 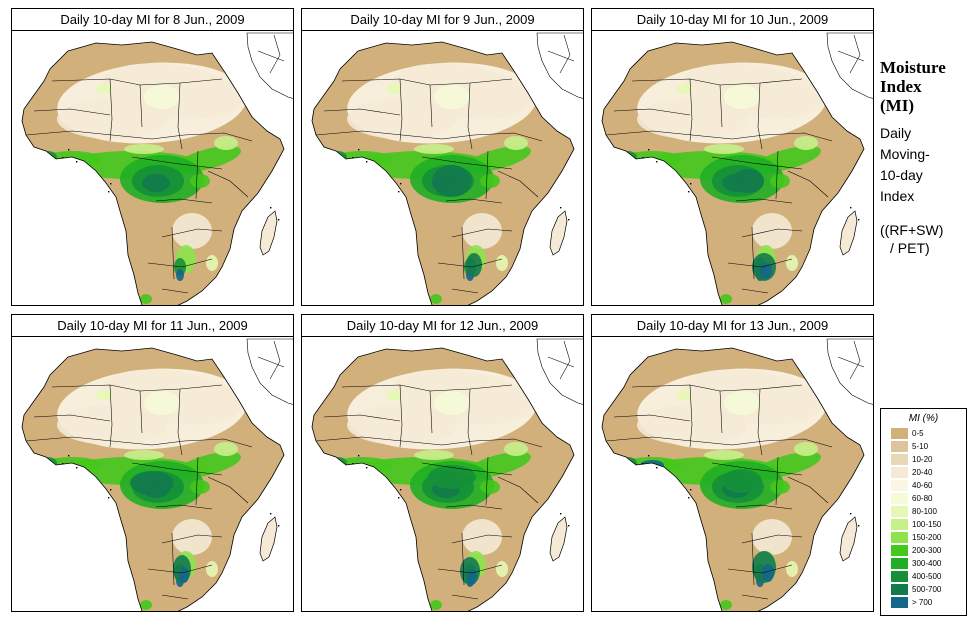 I want to click on desc-line: Moving-, so click(x=905, y=154).